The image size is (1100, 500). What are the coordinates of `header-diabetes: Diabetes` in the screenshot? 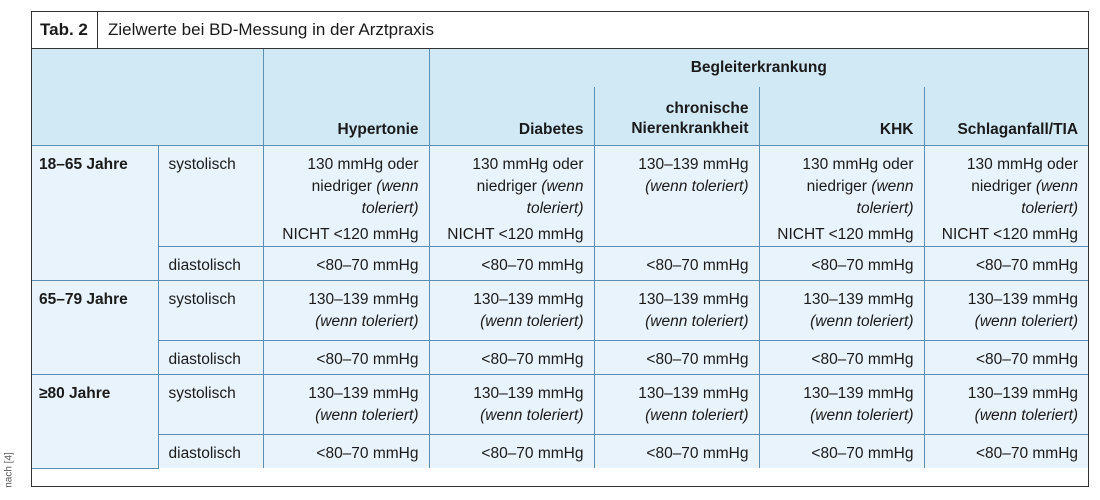 It's located at (511, 116).